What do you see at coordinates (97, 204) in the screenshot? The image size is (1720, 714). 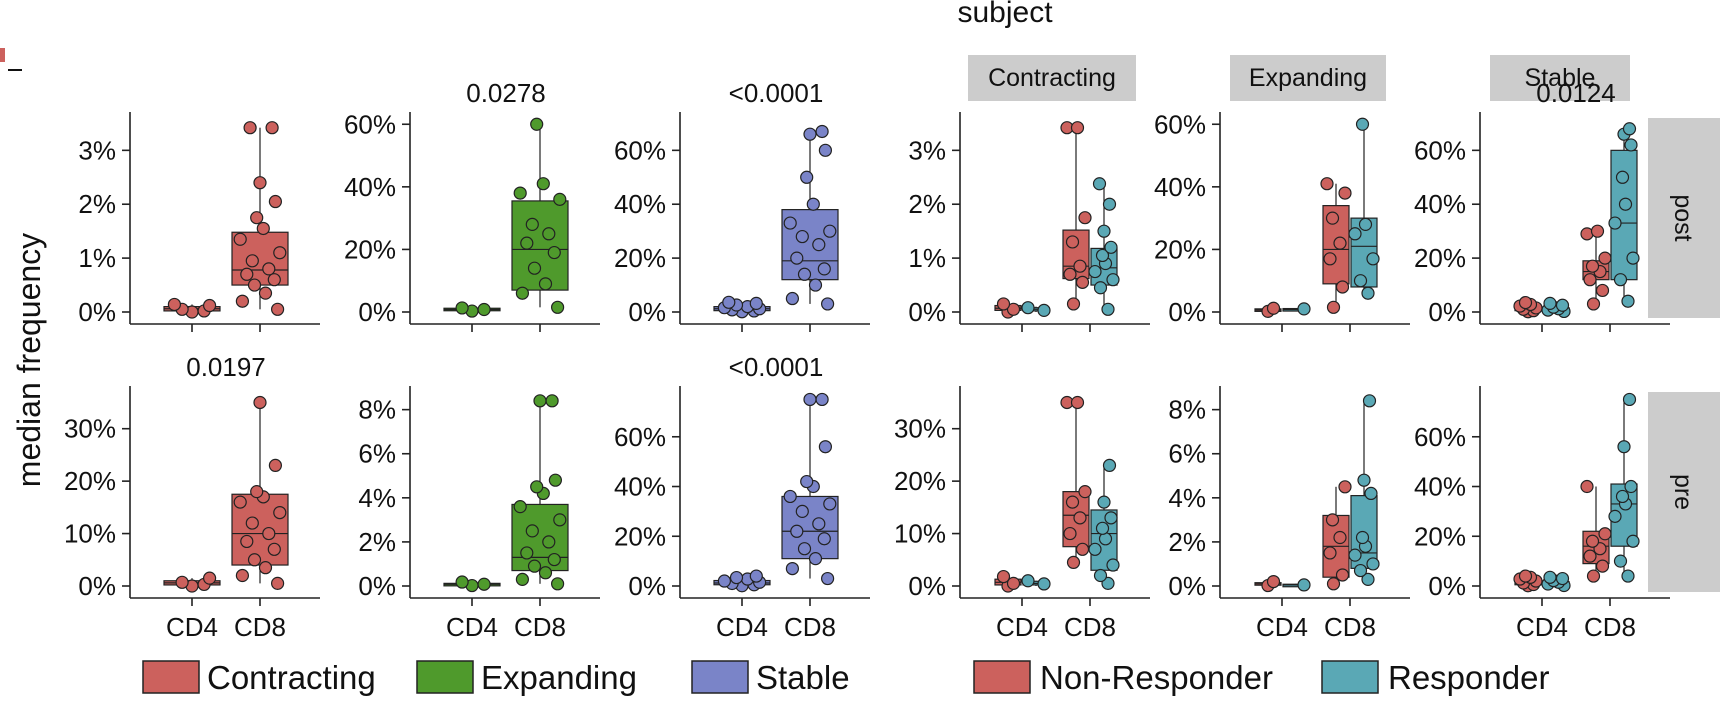 I see `y-tick-label: 2%` at bounding box center [97, 204].